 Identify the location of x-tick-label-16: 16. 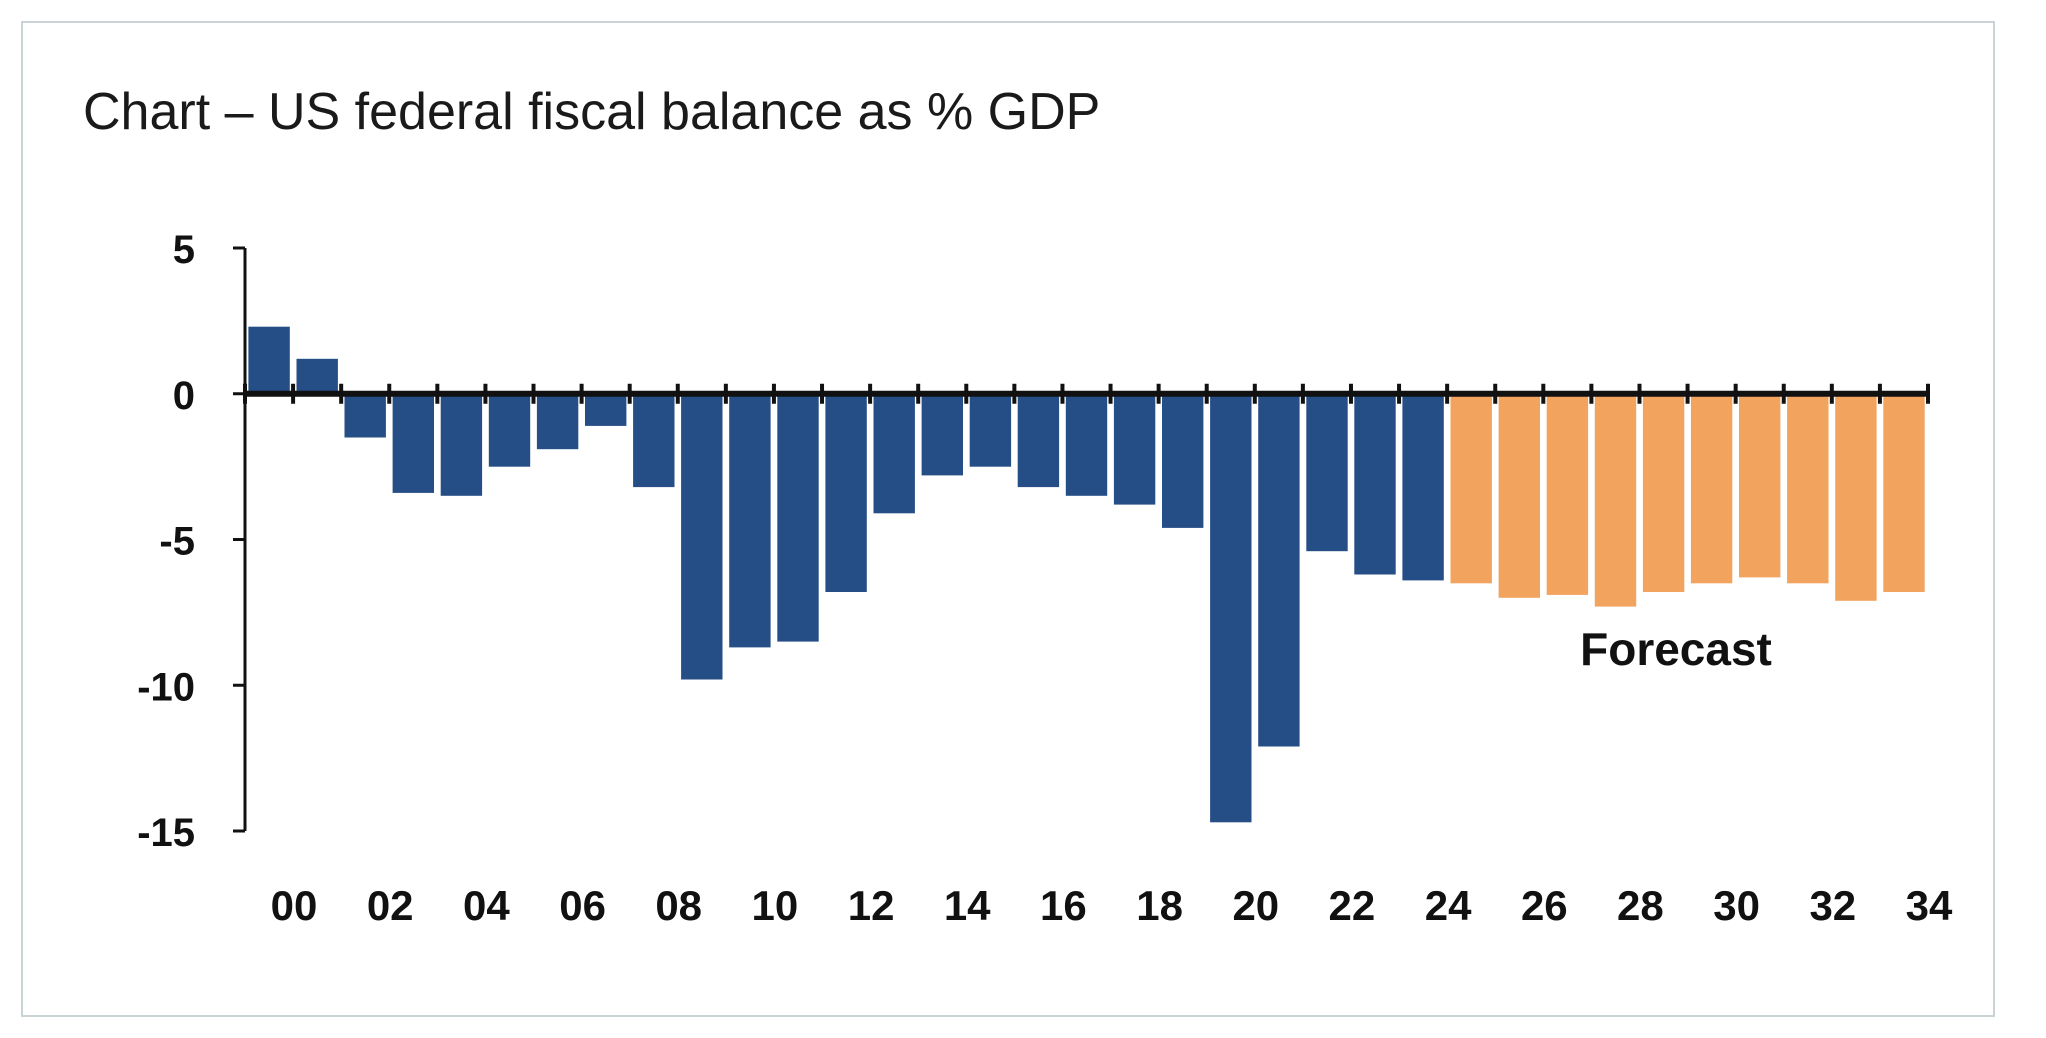
(1063, 905).